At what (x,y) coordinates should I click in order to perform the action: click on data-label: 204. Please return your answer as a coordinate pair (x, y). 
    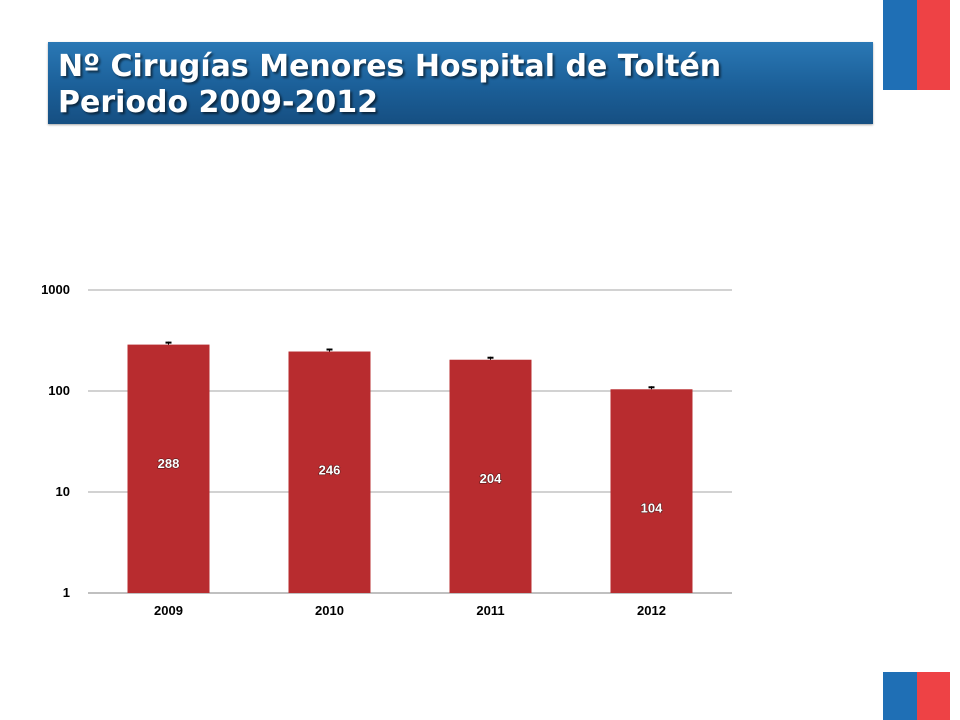
    Looking at the image, I should click on (491, 478).